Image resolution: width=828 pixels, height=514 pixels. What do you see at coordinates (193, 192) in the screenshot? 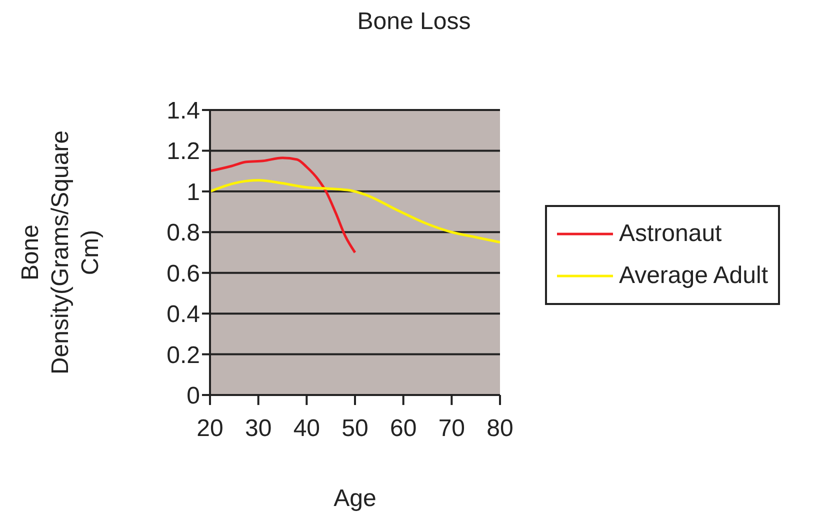
I see `y-tick-label: 1` at bounding box center [193, 192].